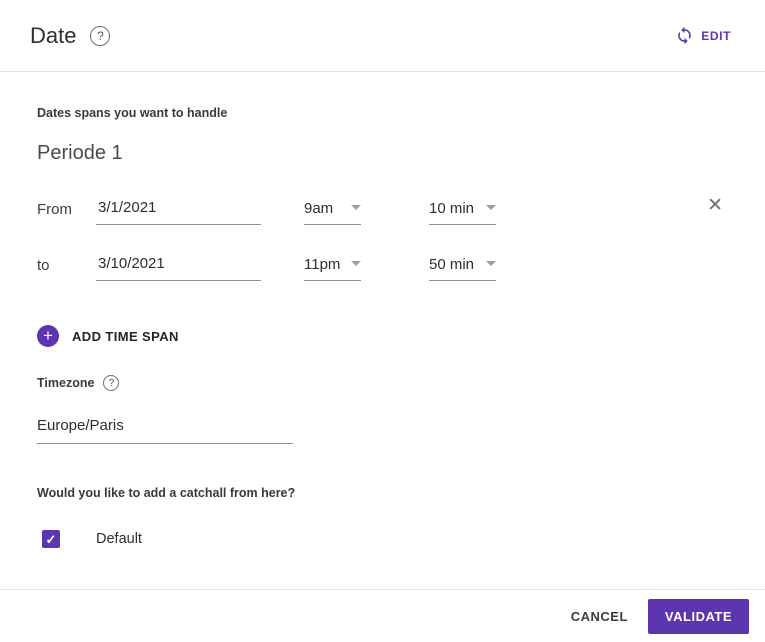  I want to click on from-time-value: 9am, so click(319, 208).